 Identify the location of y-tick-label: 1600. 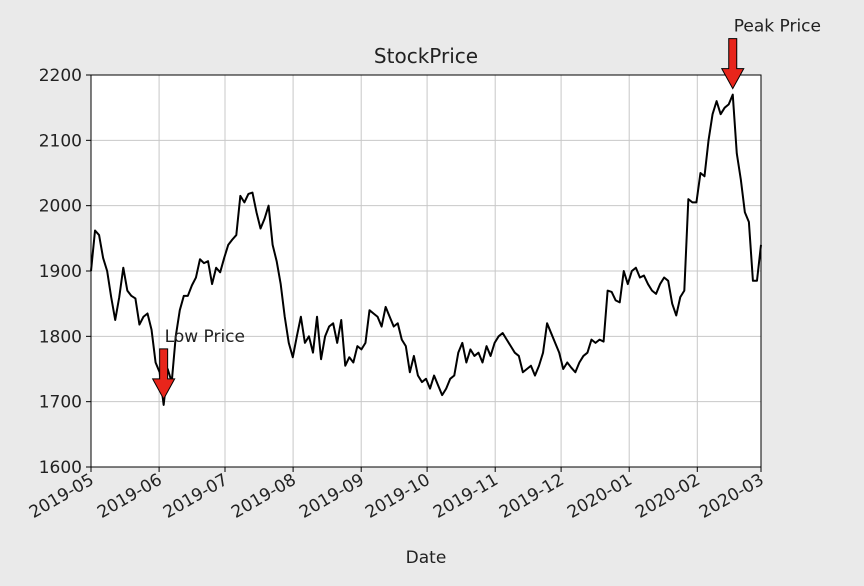
(60, 468).